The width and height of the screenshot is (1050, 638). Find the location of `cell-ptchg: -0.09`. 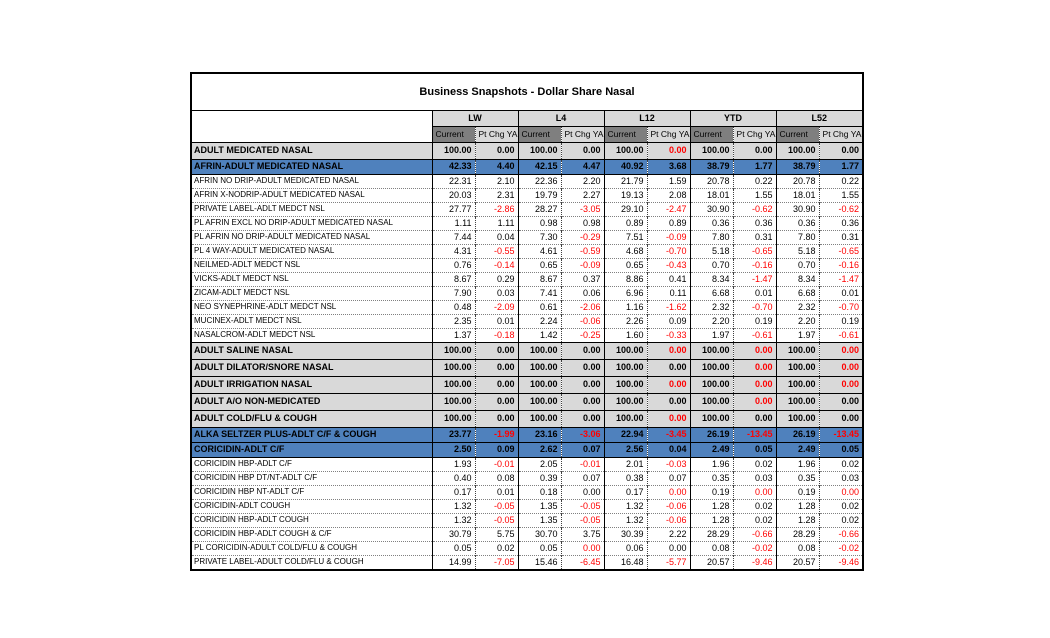

cell-ptchg: -0.09 is located at coordinates (668, 236).